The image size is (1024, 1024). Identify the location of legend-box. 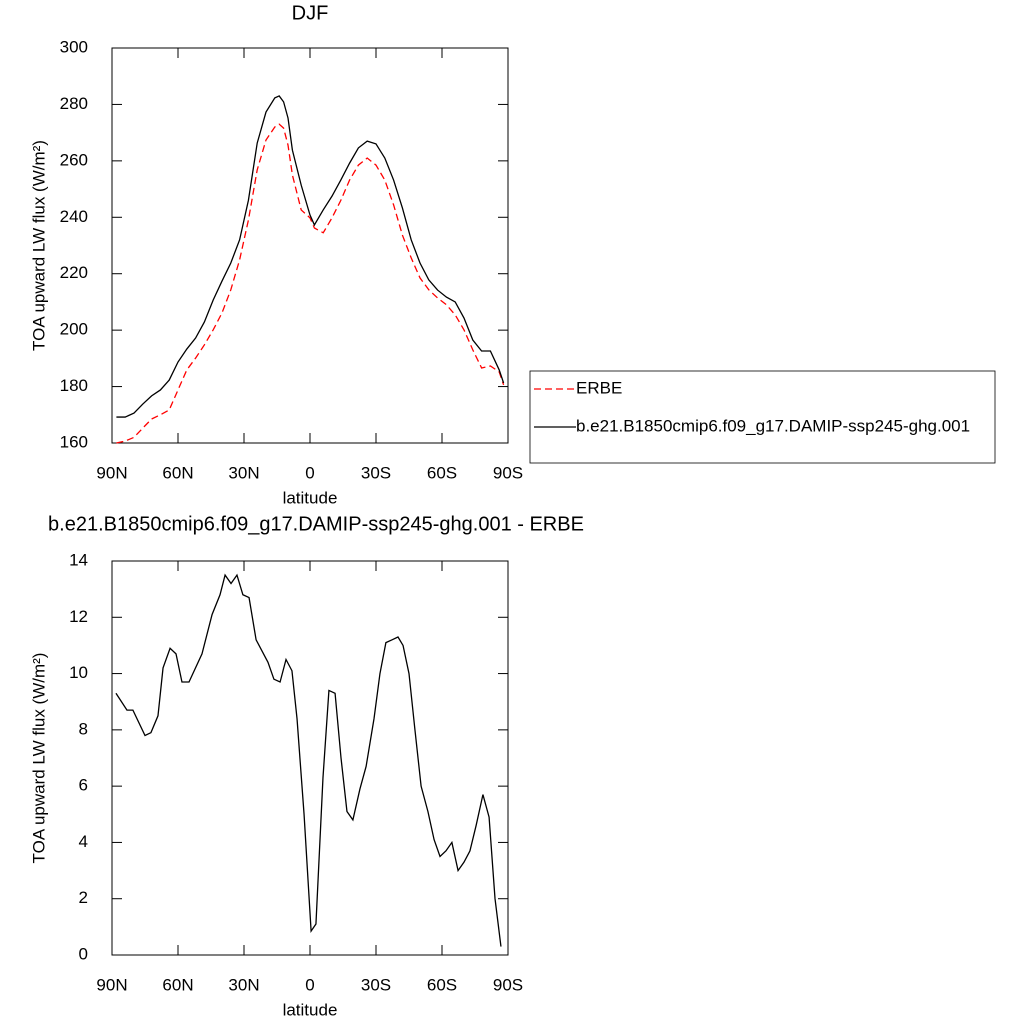
(762, 417).